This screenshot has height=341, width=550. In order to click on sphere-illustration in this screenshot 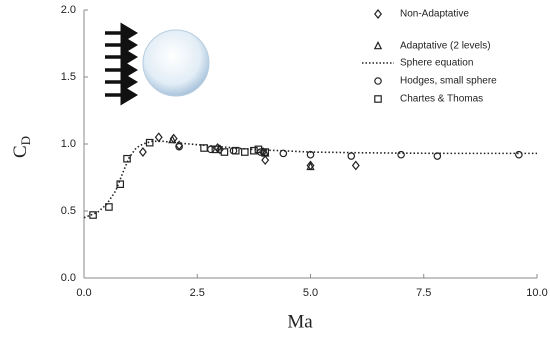, I will do `click(176, 63)`.